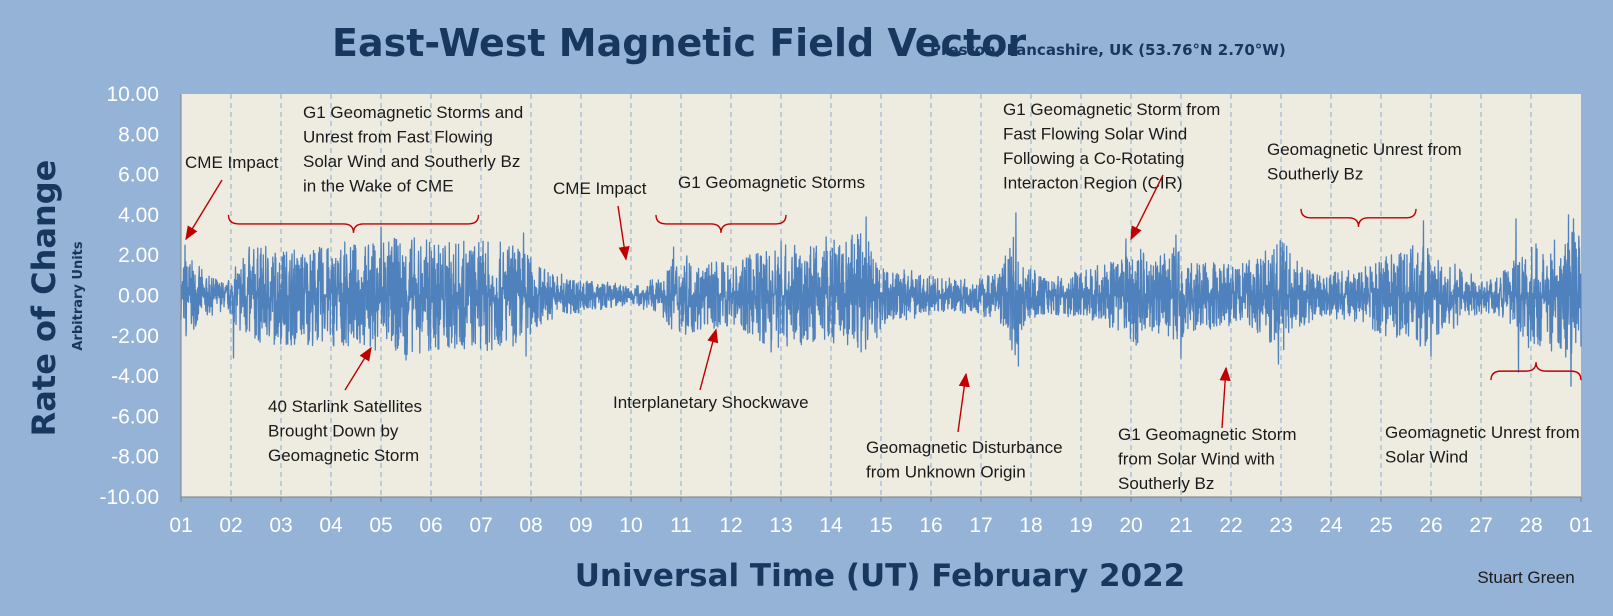 This screenshot has width=1613, height=616. Describe the element at coordinates (831, 525) in the screenshot. I see `x-tick-label: 14` at that location.